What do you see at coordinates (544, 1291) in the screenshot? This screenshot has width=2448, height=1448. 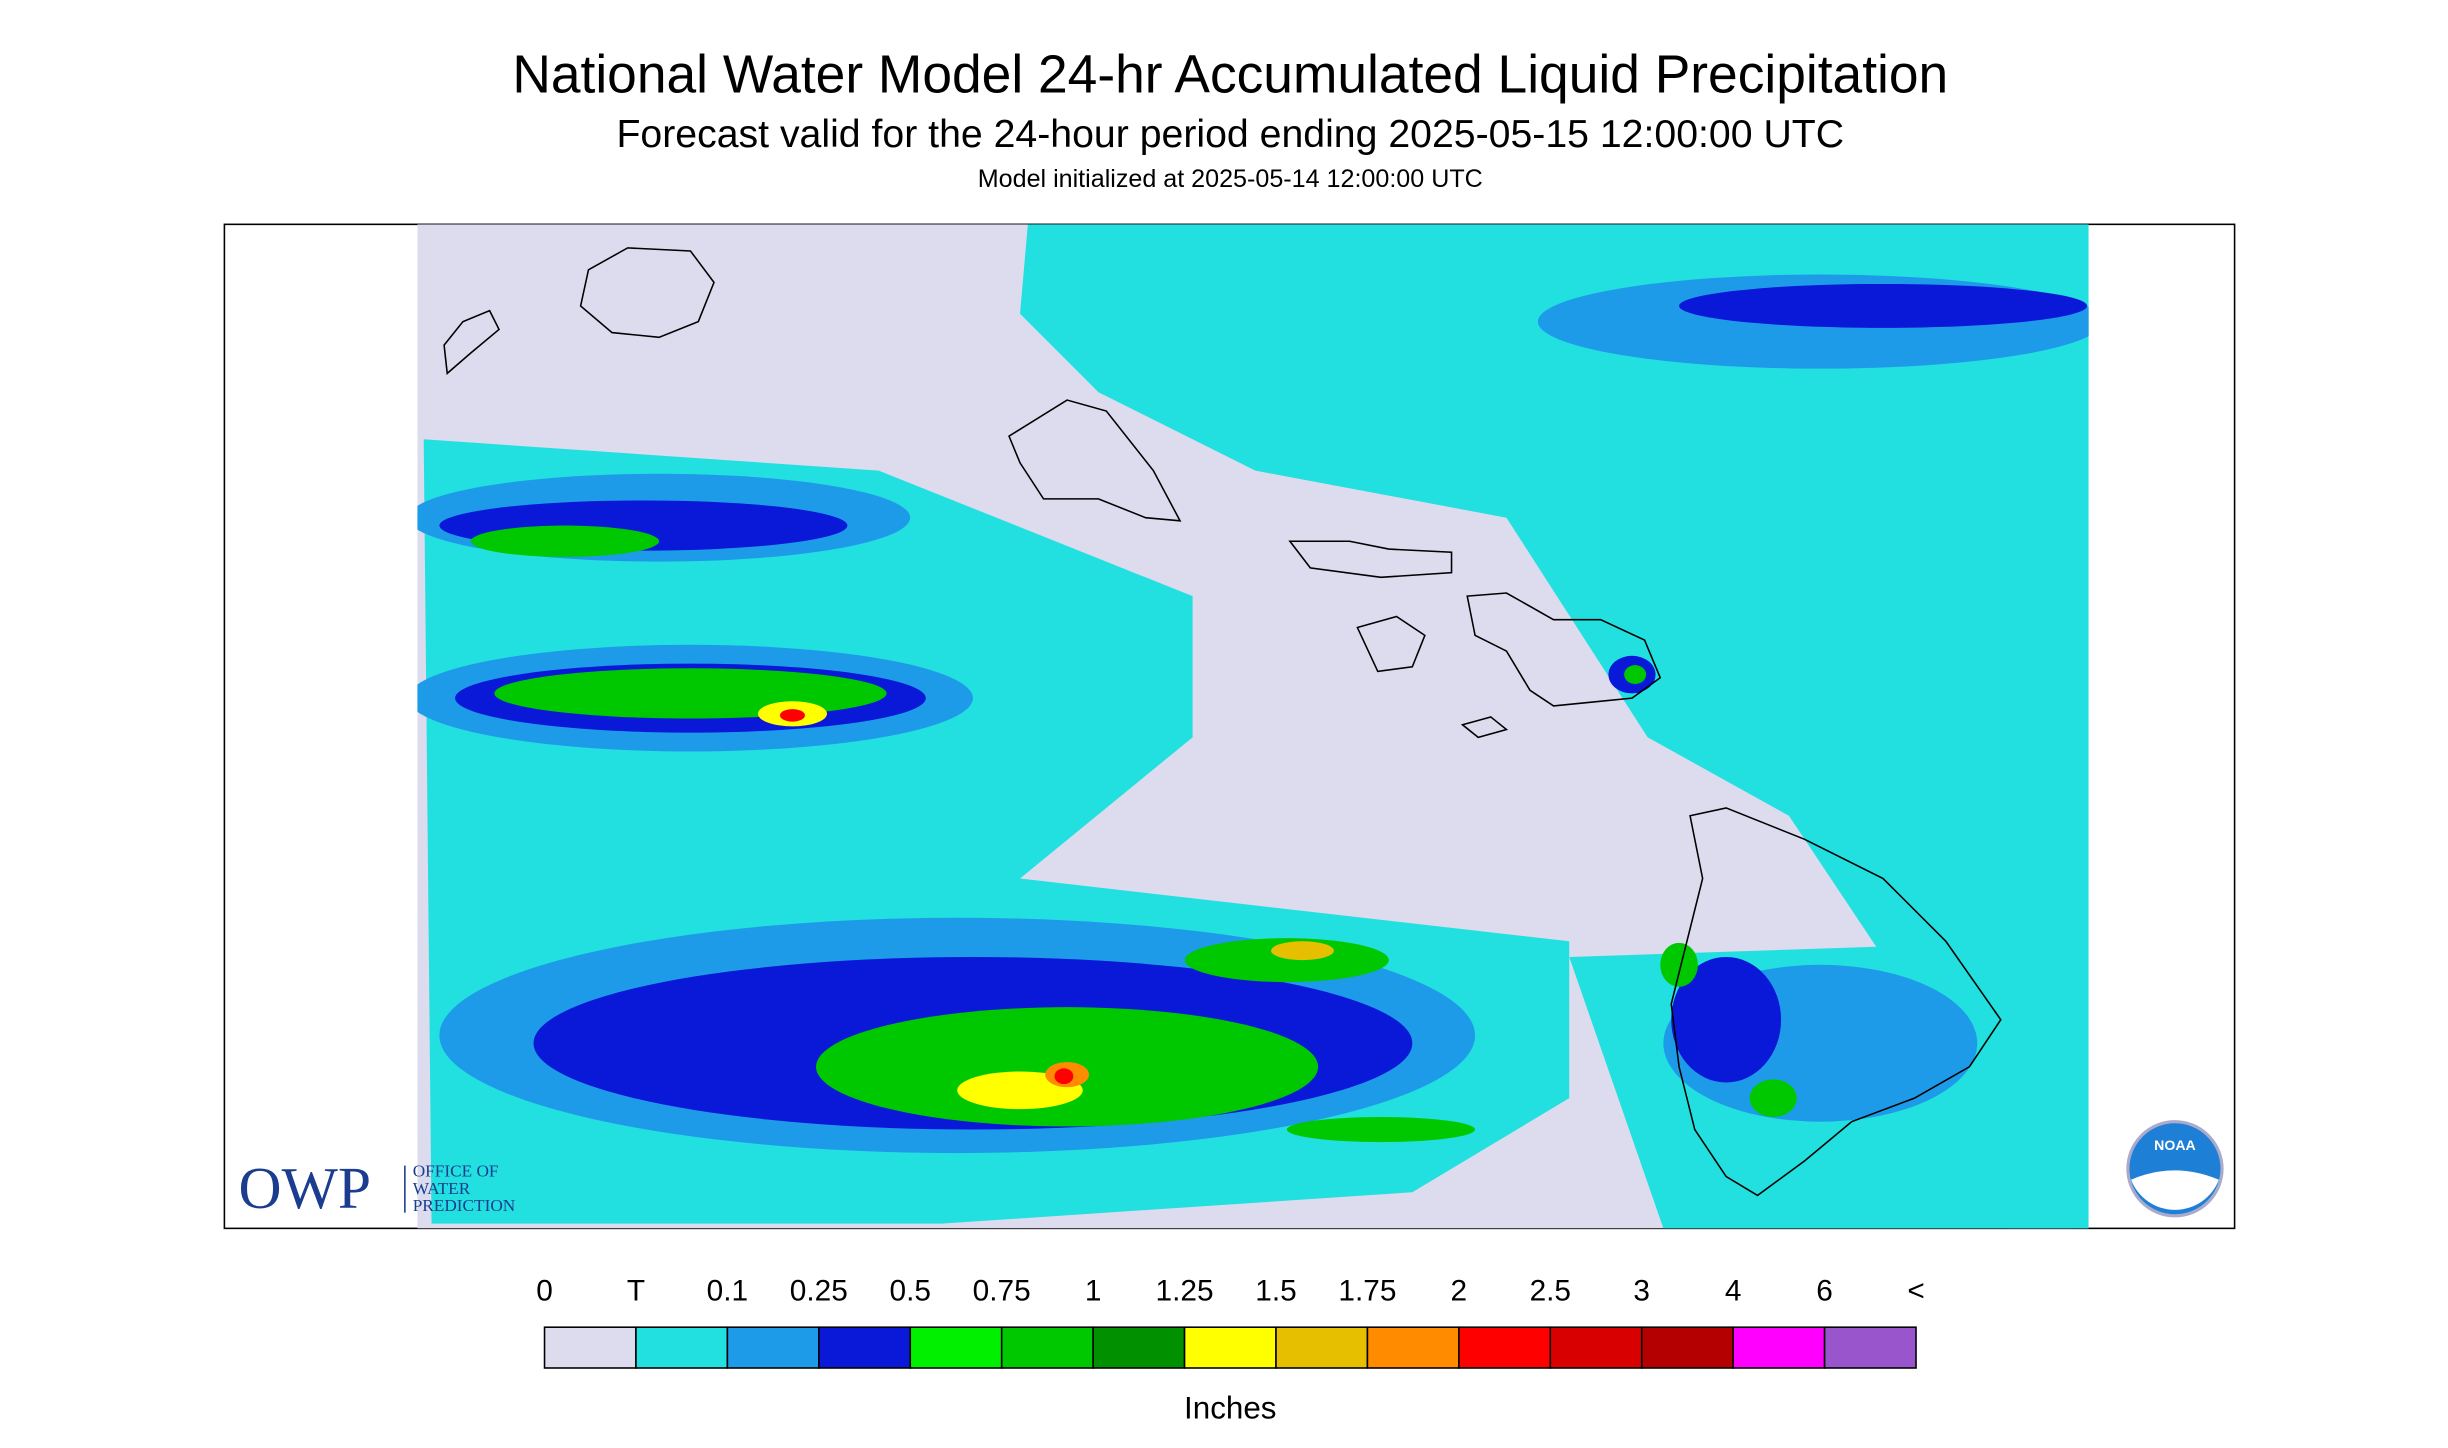 I see `legend-label: 0` at bounding box center [544, 1291].